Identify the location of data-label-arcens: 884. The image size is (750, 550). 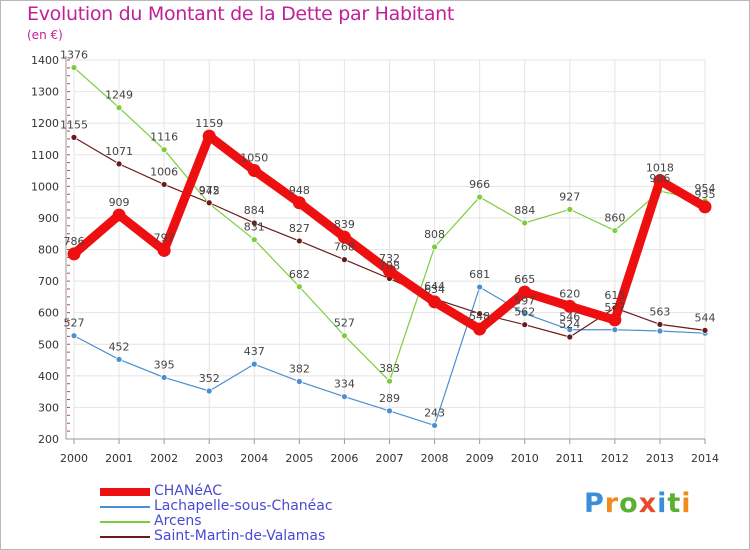
(524, 210).